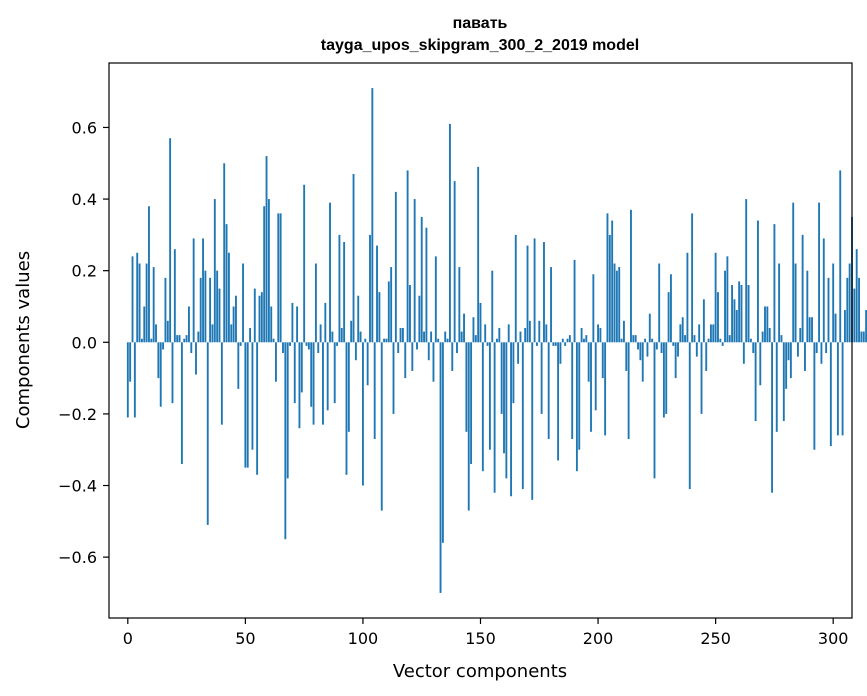 Image resolution: width=867 pixels, height=696 pixels. Describe the element at coordinates (84, 271) in the screenshot. I see `y-tick-label: 0.2` at that location.